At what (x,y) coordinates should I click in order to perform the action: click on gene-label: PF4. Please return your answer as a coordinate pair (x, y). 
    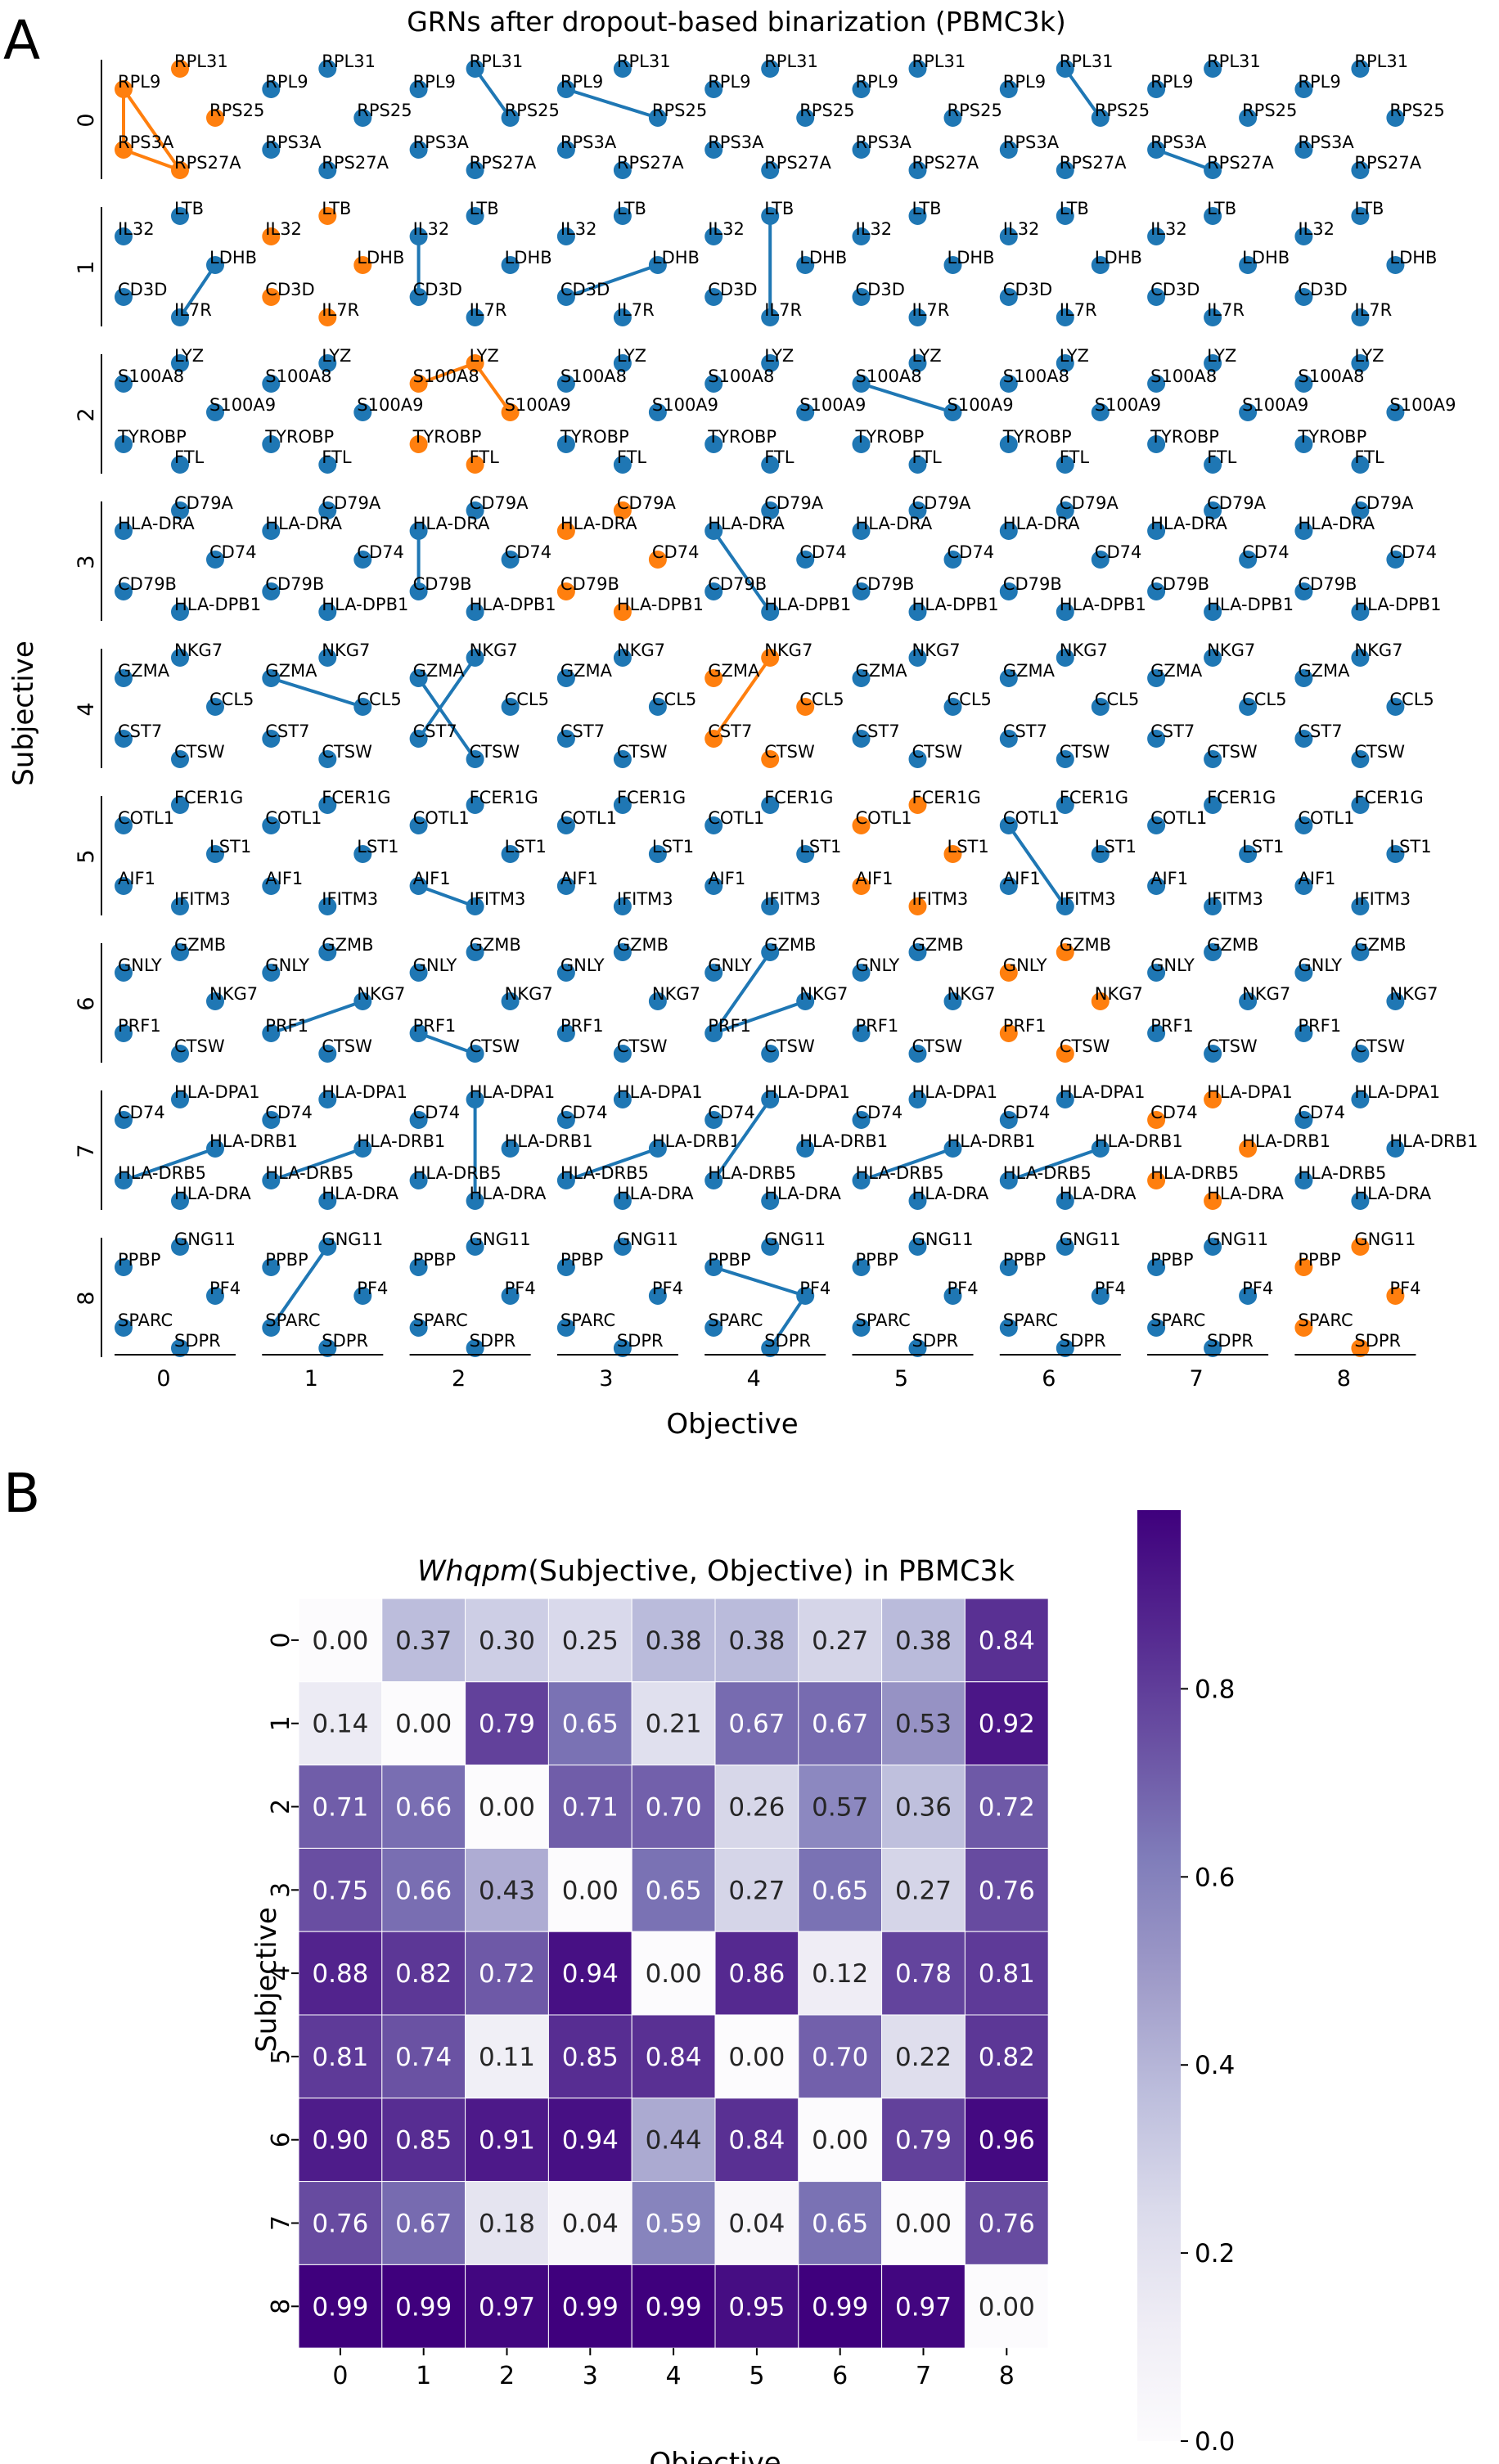
    Looking at the image, I should click on (225, 1288).